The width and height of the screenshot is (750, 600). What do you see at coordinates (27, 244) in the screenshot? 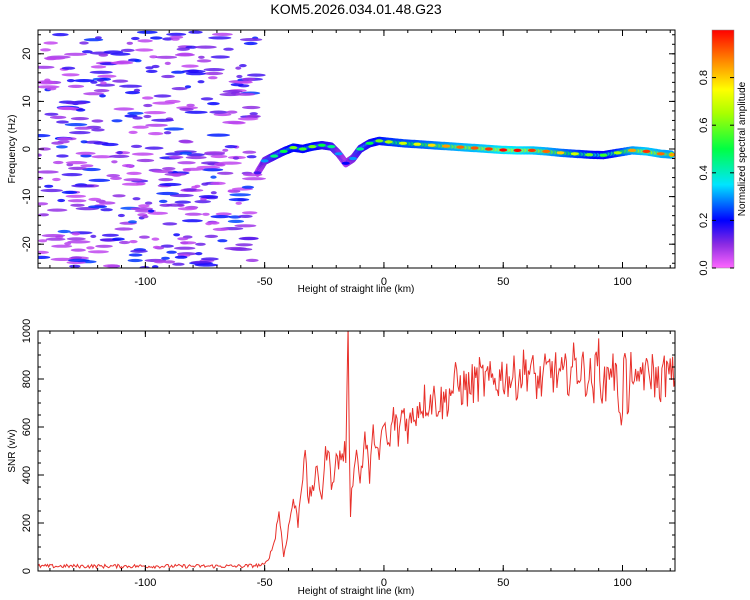
I see `y-tick-label: -20` at bounding box center [27, 244].